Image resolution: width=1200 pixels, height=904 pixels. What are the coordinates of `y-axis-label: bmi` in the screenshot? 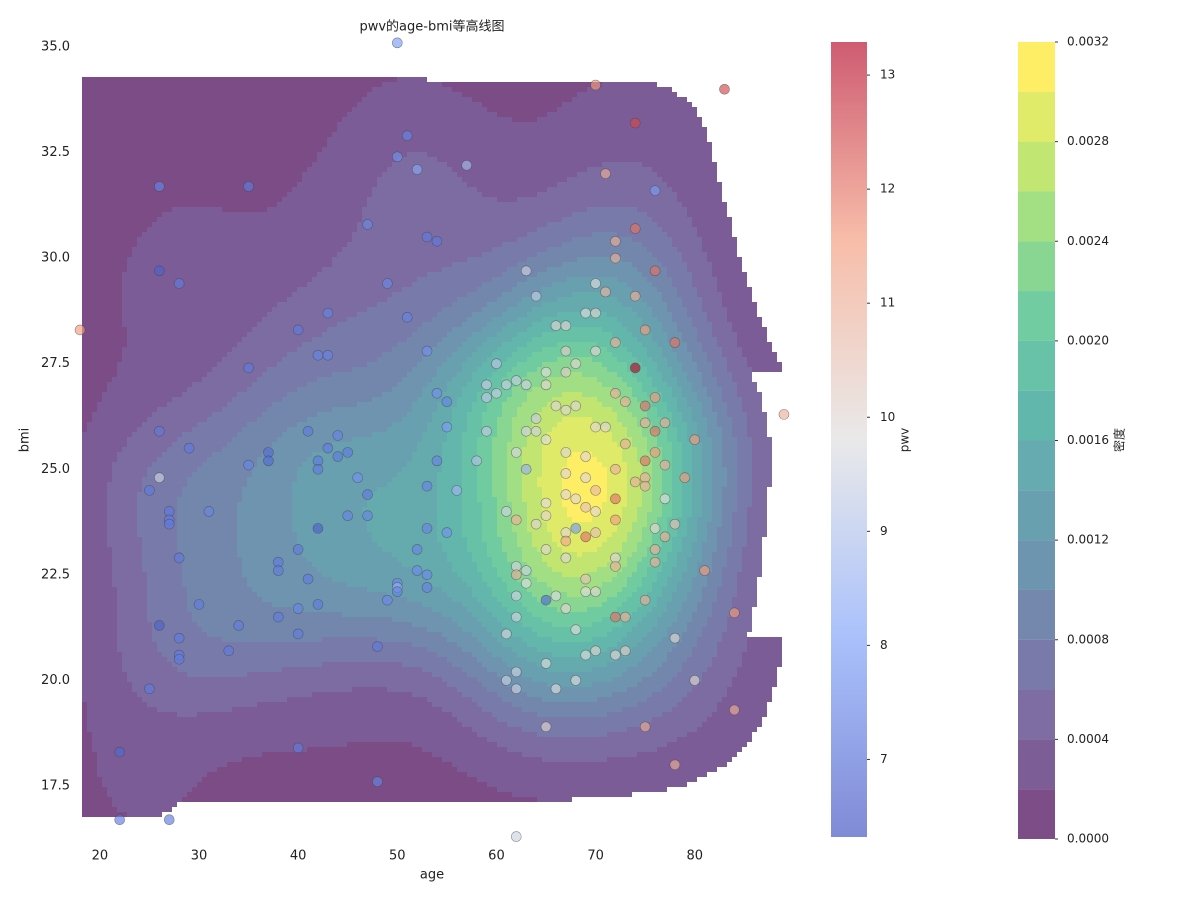 It's located at (25, 440).